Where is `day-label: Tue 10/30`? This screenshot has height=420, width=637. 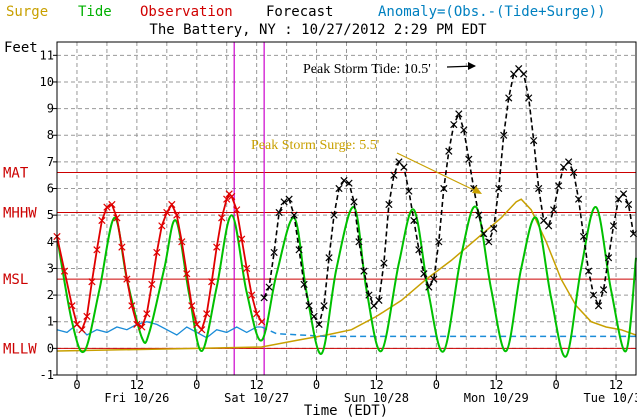 day-label: Tue 10/30 is located at coordinates (610, 398).